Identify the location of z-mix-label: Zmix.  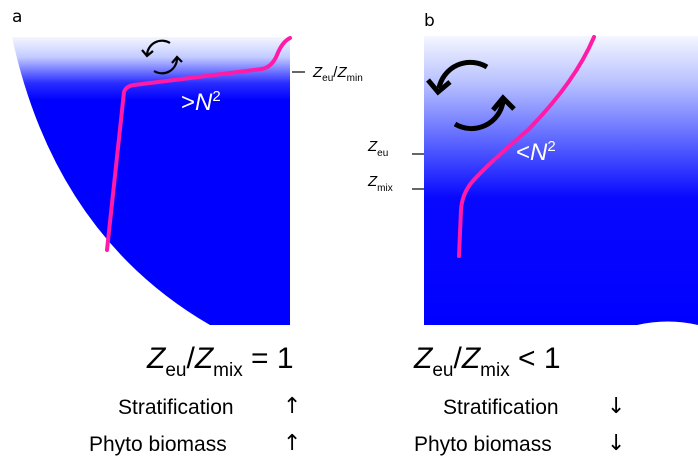
(380, 183).